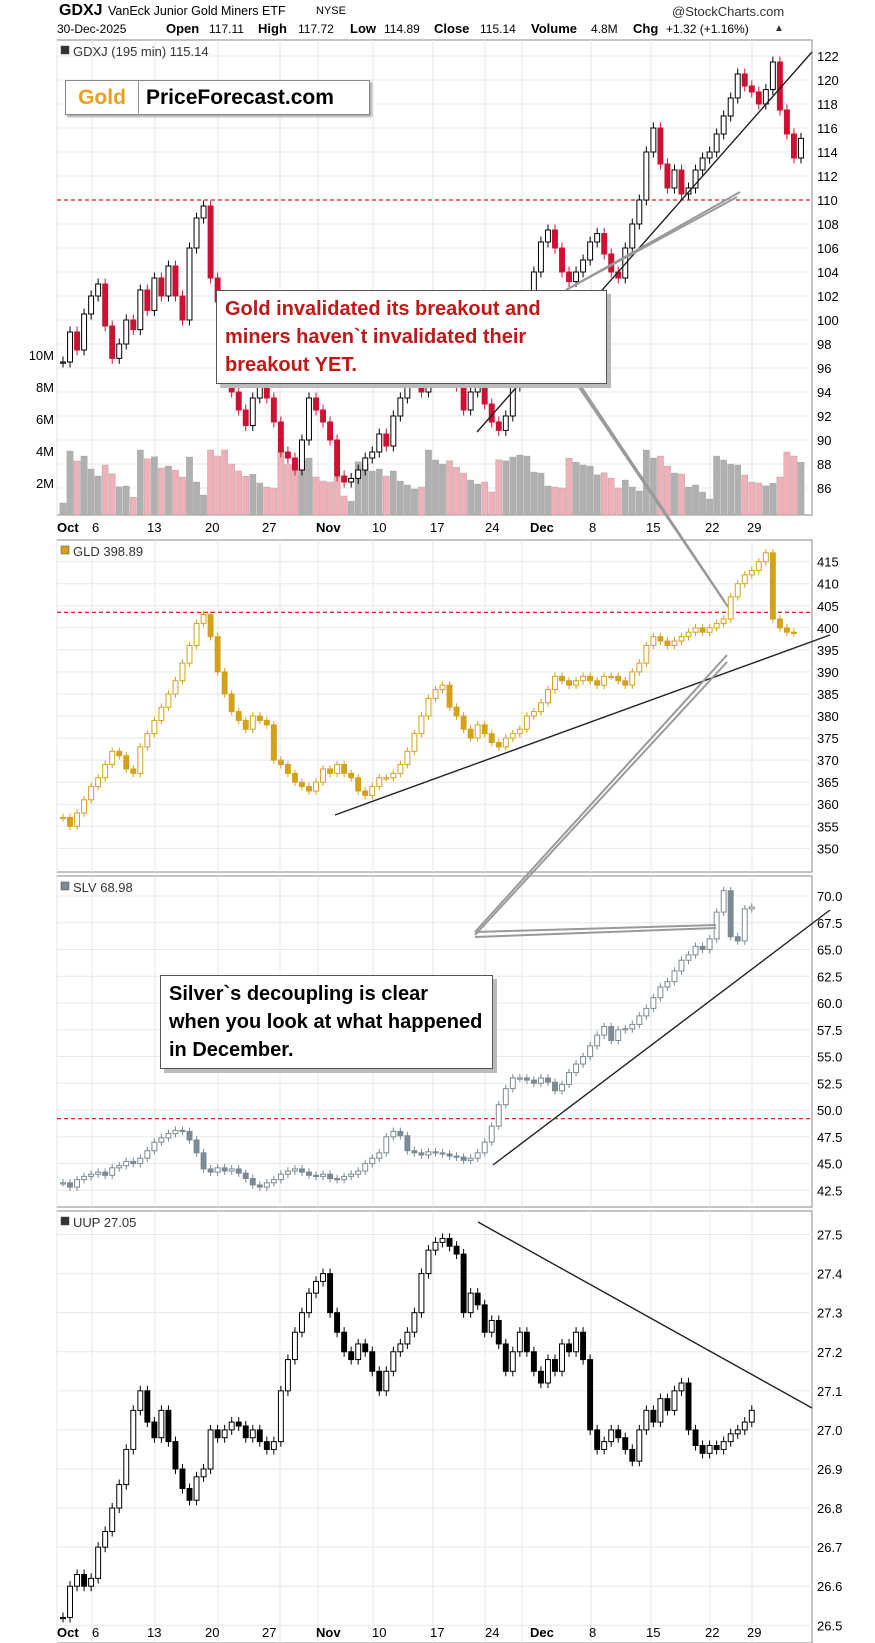 Image resolution: width=875 pixels, height=1643 pixels. What do you see at coordinates (65, 886) in the screenshot?
I see `legend-swatch` at bounding box center [65, 886].